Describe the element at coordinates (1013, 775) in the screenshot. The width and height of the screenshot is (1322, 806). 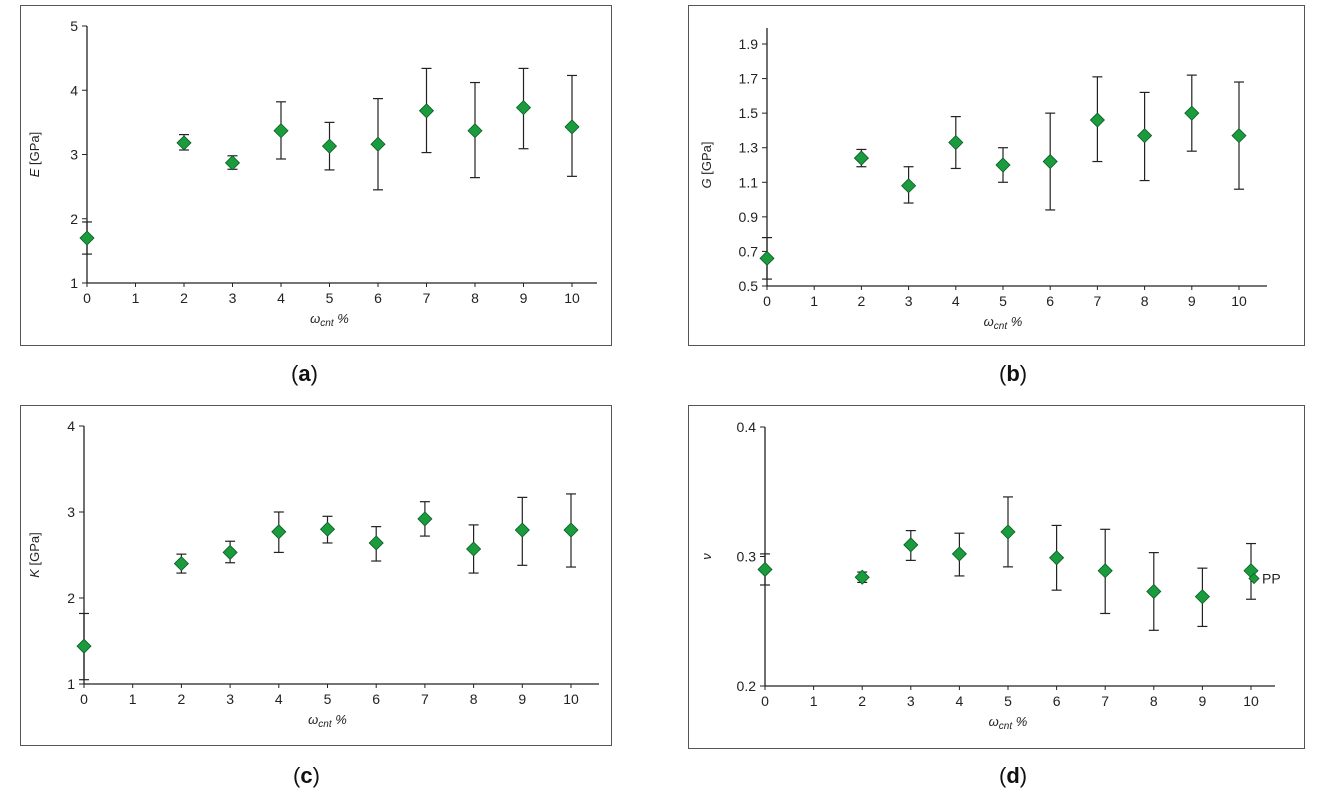
I see `panel-label-d: (d)` at that location.